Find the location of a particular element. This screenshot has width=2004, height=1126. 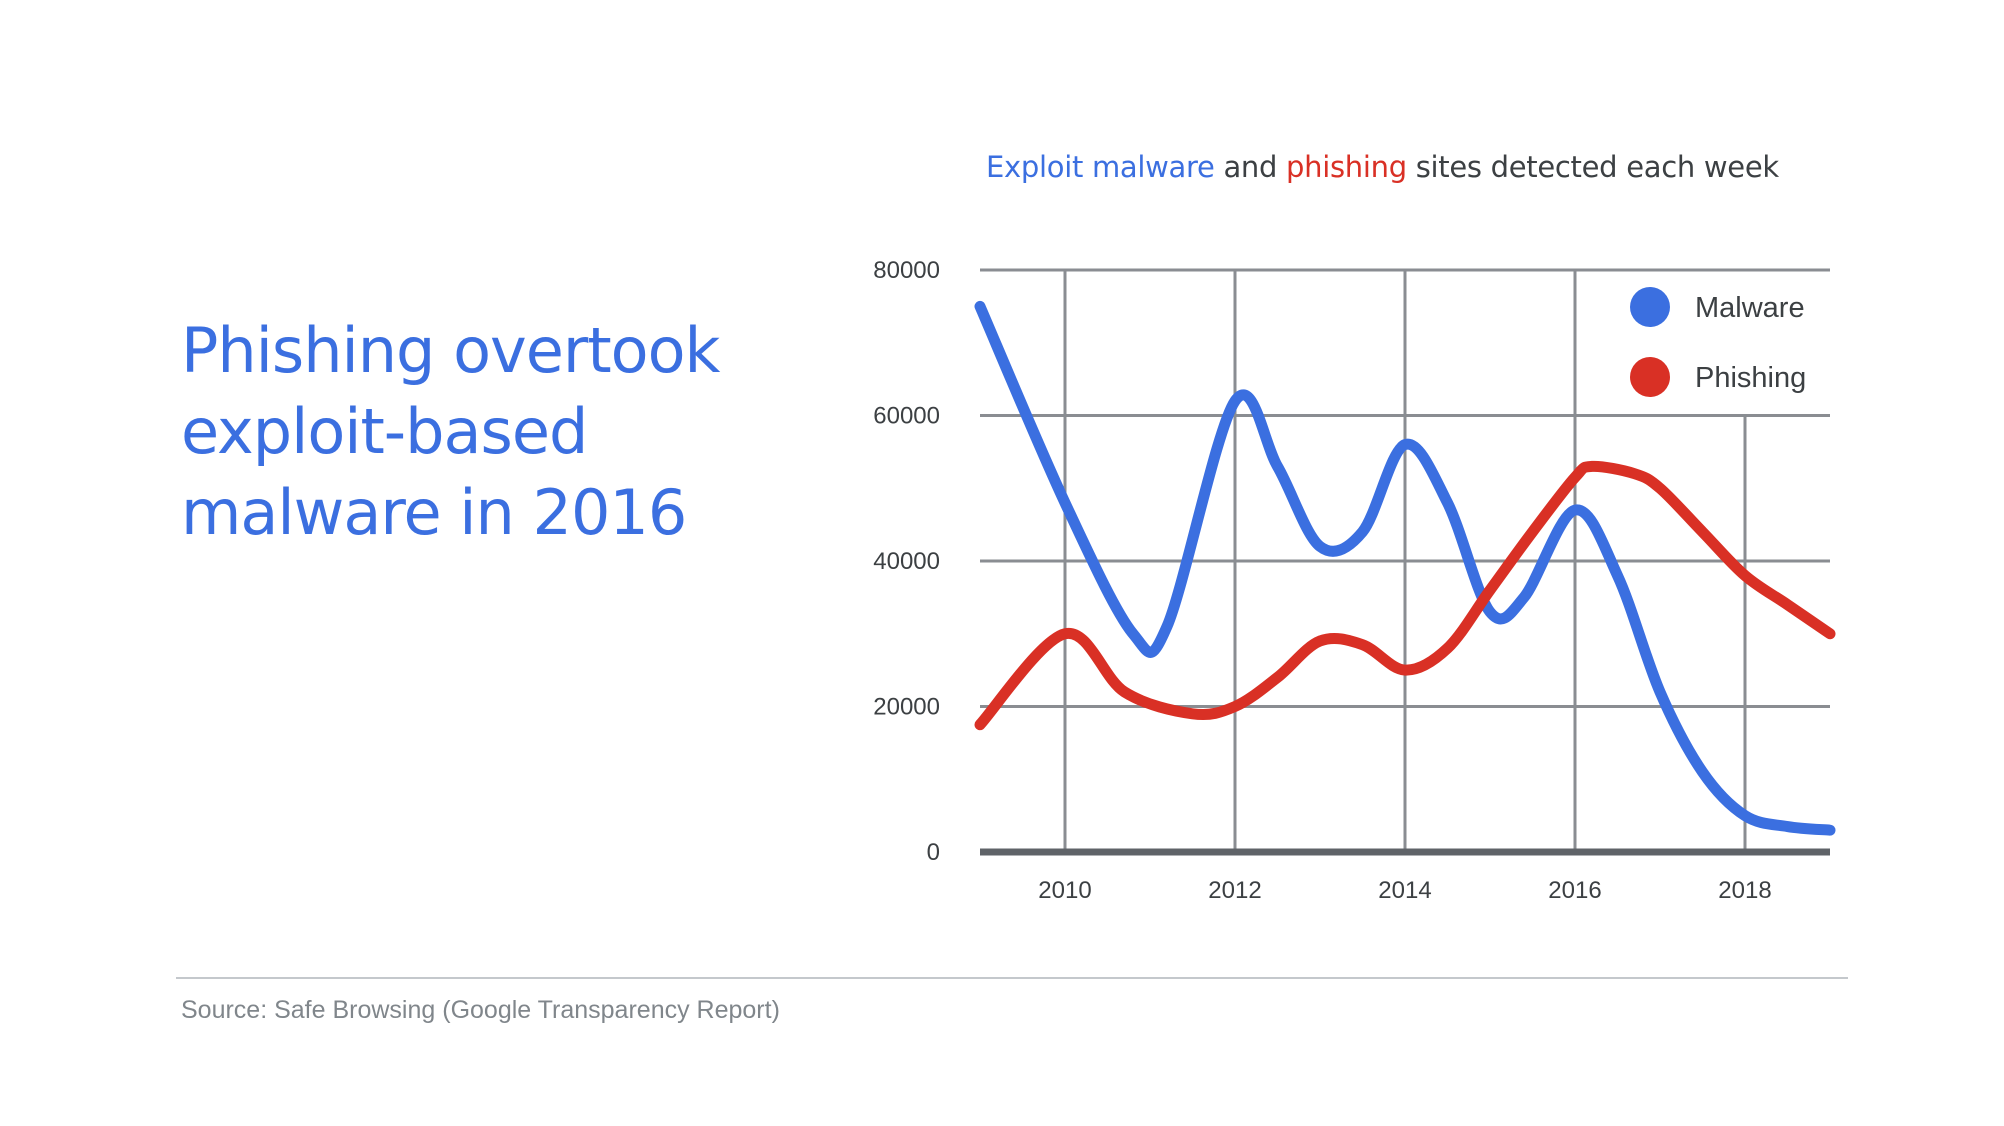

headline-line-3: malware in 2016 is located at coordinates (434, 512).